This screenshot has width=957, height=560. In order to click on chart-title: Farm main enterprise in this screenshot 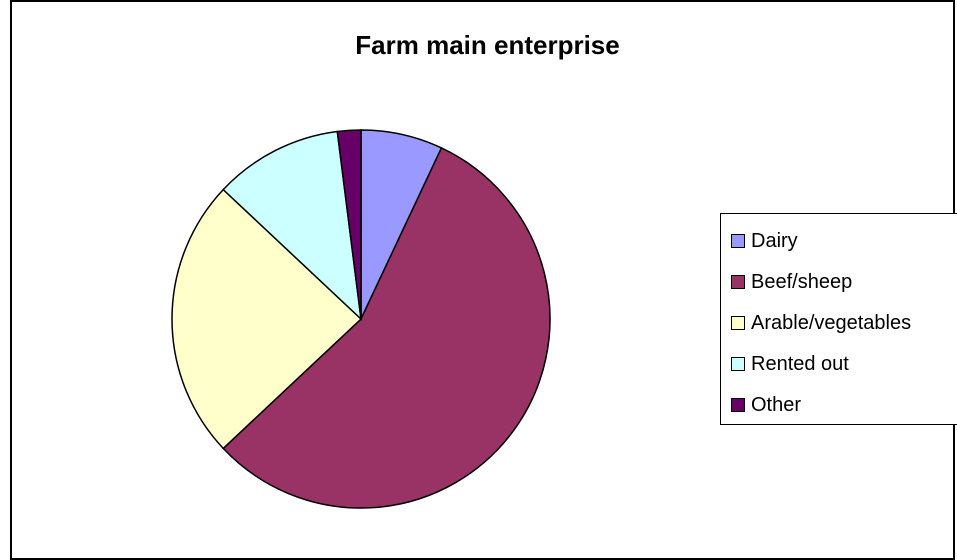, I will do `click(487, 45)`.